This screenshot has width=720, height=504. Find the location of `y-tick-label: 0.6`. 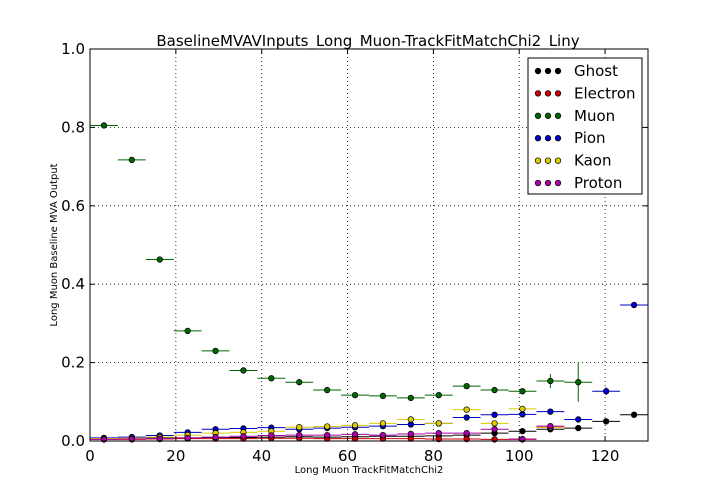

y-tick-label: 0.6 is located at coordinates (73, 206).